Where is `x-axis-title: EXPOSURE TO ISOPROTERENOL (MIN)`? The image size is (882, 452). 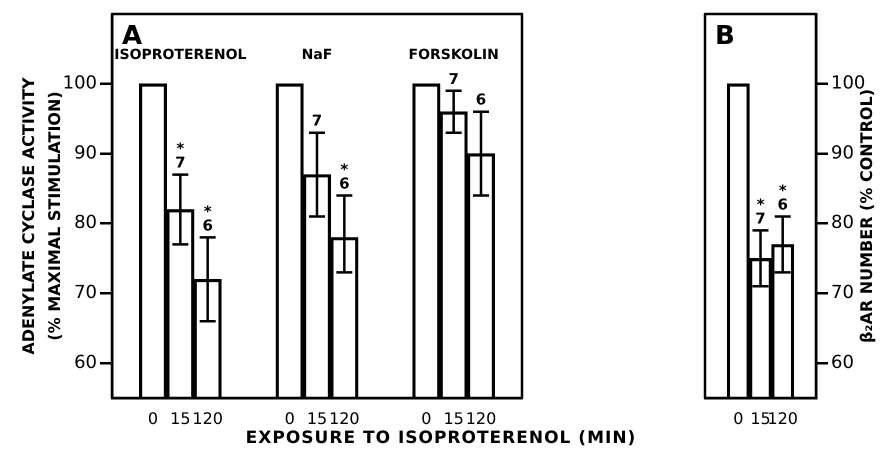
x-axis-title: EXPOSURE TO ISOPROTERENOL (MIN) is located at coordinates (441, 438).